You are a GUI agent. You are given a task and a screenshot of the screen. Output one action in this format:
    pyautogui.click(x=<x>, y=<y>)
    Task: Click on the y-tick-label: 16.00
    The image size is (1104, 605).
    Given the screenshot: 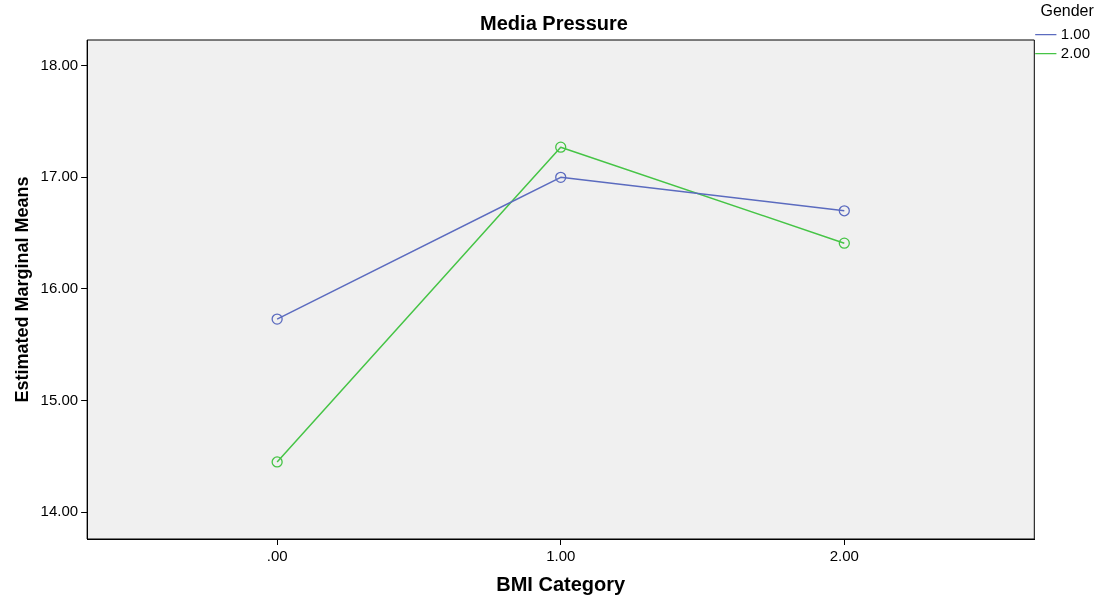 What is the action you would take?
    pyautogui.click(x=59, y=288)
    